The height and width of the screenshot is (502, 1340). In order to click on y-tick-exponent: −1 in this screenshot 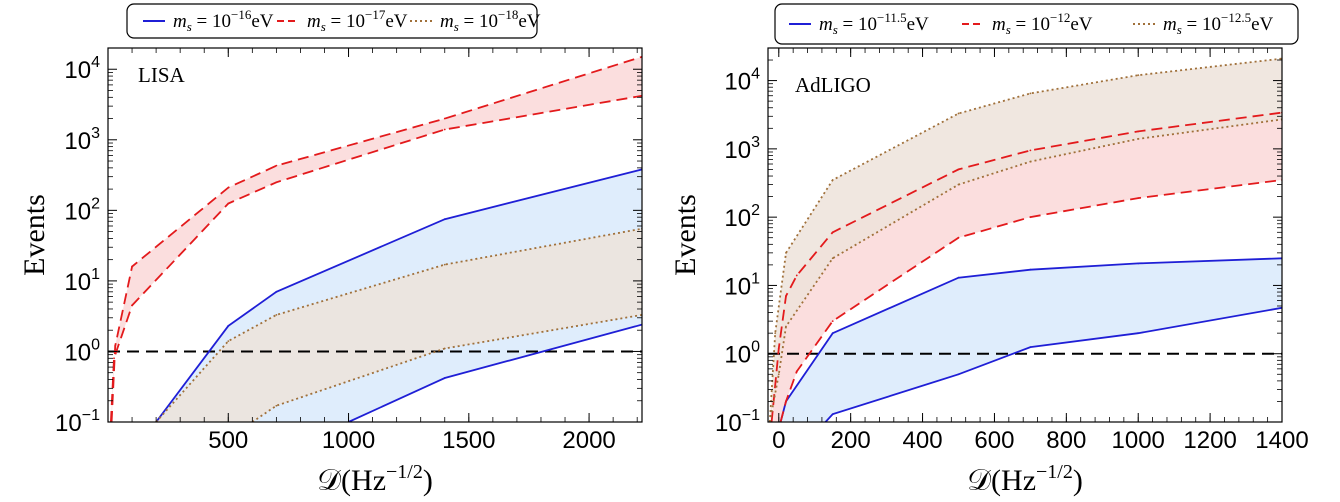, I will do `click(751, 415)`.